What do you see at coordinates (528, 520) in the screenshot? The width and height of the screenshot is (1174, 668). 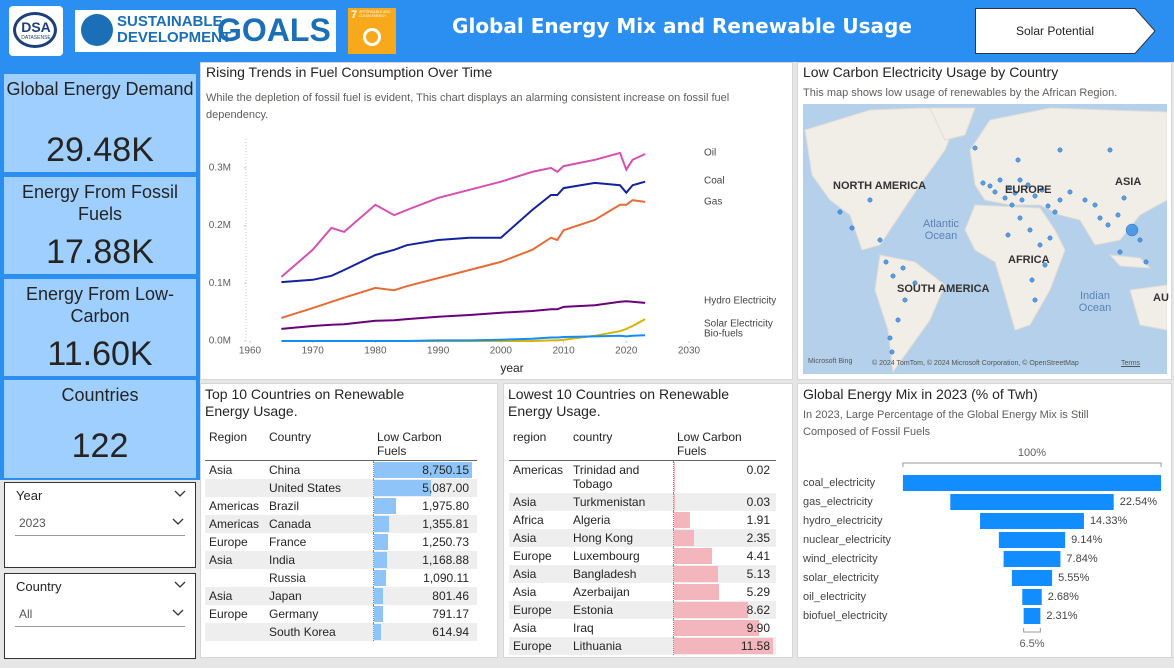 I see `table-cell: Africa` at bounding box center [528, 520].